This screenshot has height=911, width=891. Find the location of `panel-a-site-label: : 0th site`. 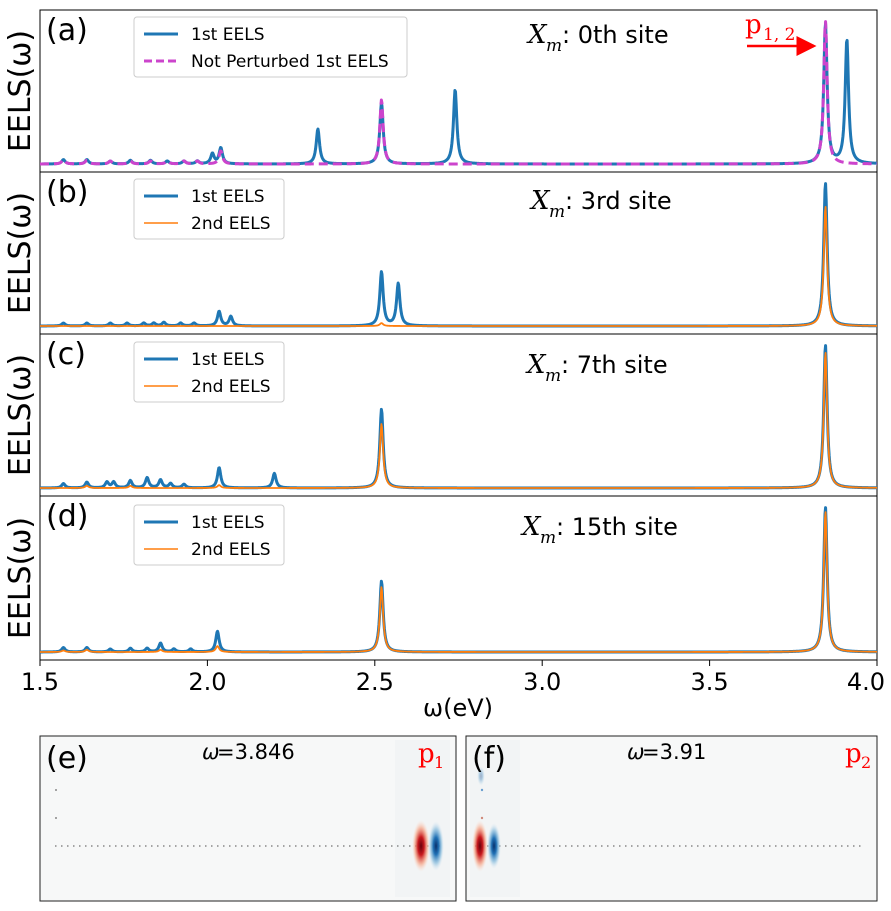

panel-a-site-label: : 0th site is located at coordinates (615, 35).